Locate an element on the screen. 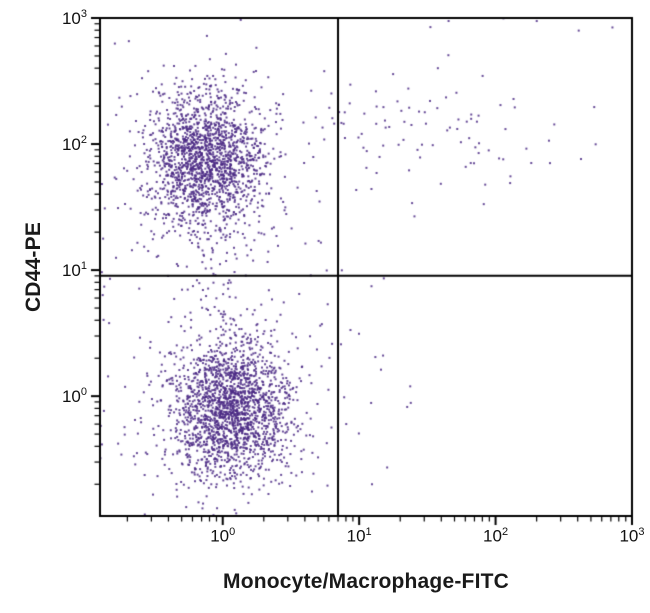  x-axis-title: Monocyte/Macrophage-FITC is located at coordinates (366, 581).